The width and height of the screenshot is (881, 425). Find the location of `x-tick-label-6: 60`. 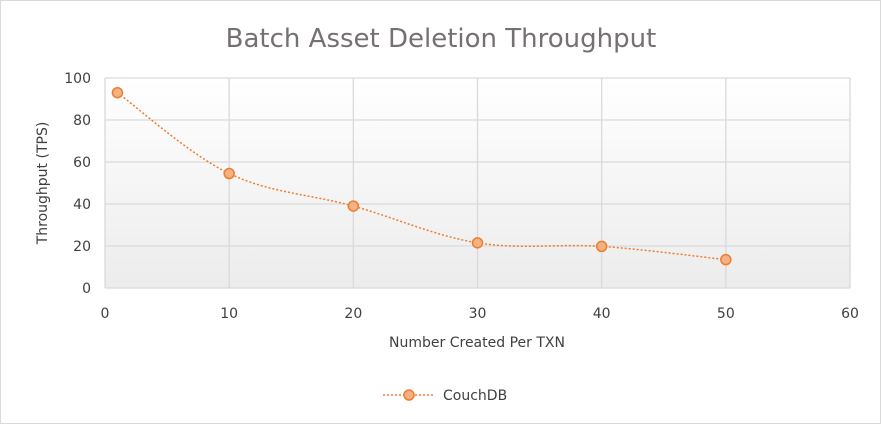

x-tick-label-6: 60 is located at coordinates (850, 314).